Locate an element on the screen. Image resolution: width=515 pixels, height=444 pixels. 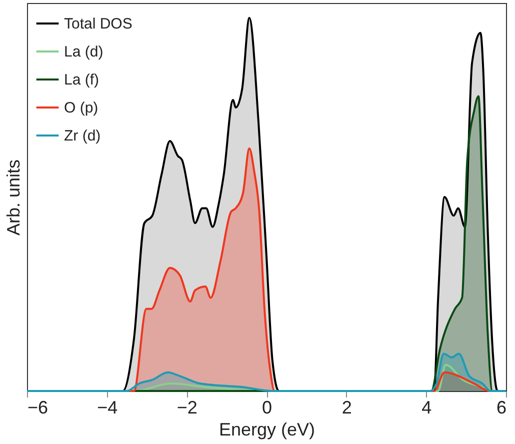
legend-label: La (f) is located at coordinates (82, 80).